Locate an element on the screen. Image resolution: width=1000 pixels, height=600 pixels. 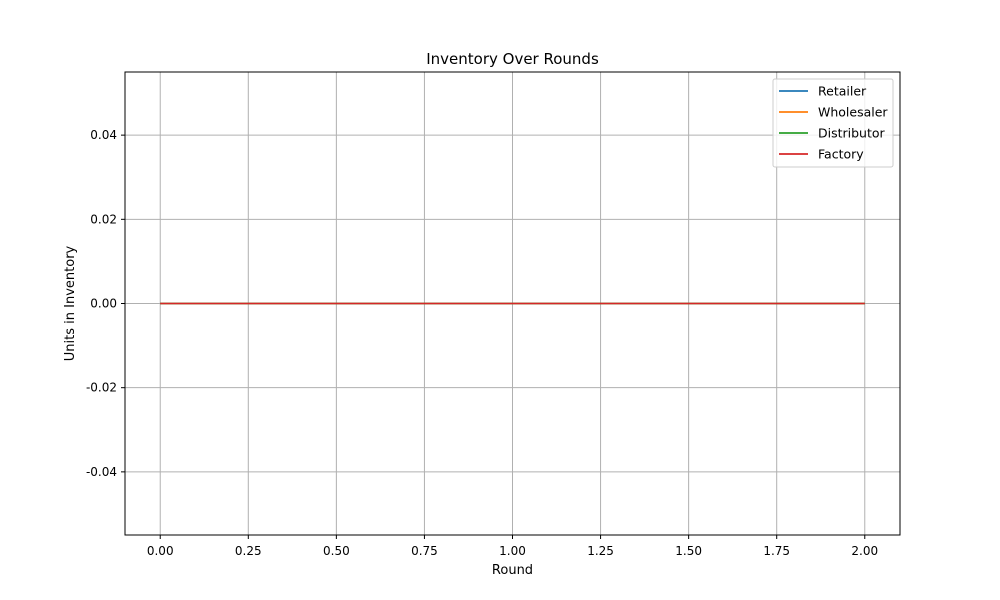
y-tick-label: 0.02 is located at coordinates (103, 219).